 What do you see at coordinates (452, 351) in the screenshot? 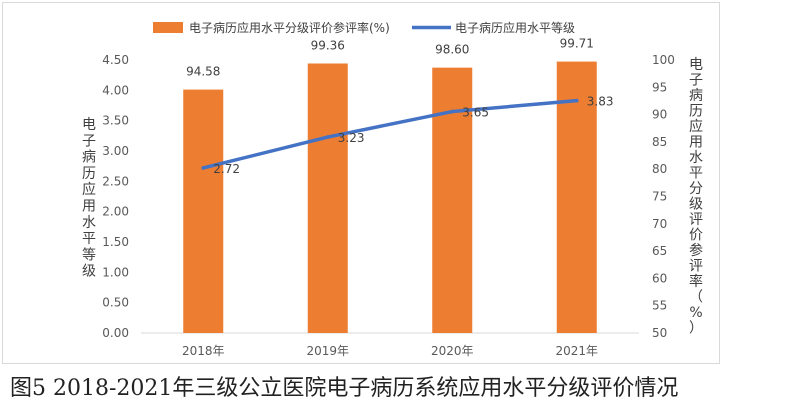
I see `x-tick-label: 2020年` at bounding box center [452, 351].